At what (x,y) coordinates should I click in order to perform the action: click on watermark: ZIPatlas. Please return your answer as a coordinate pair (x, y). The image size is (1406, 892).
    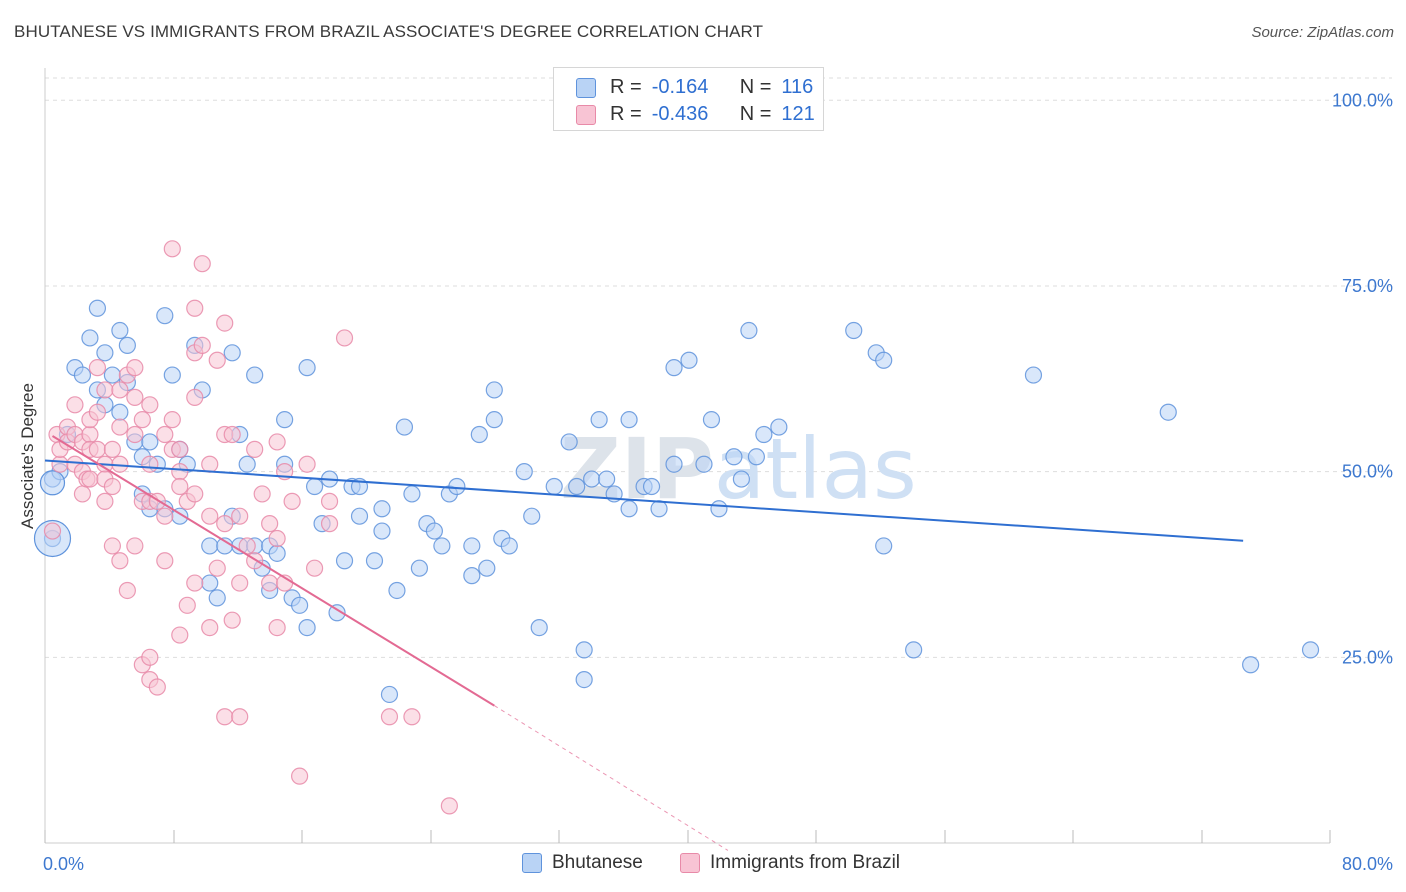
    Looking at the image, I should click on (738, 469).